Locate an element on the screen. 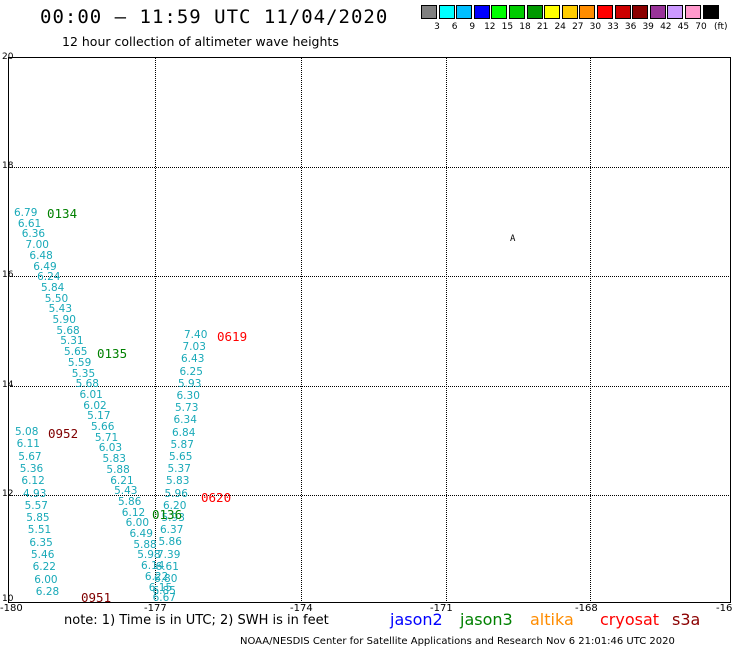  legend-swatch-label: 21 is located at coordinates (542, 27).